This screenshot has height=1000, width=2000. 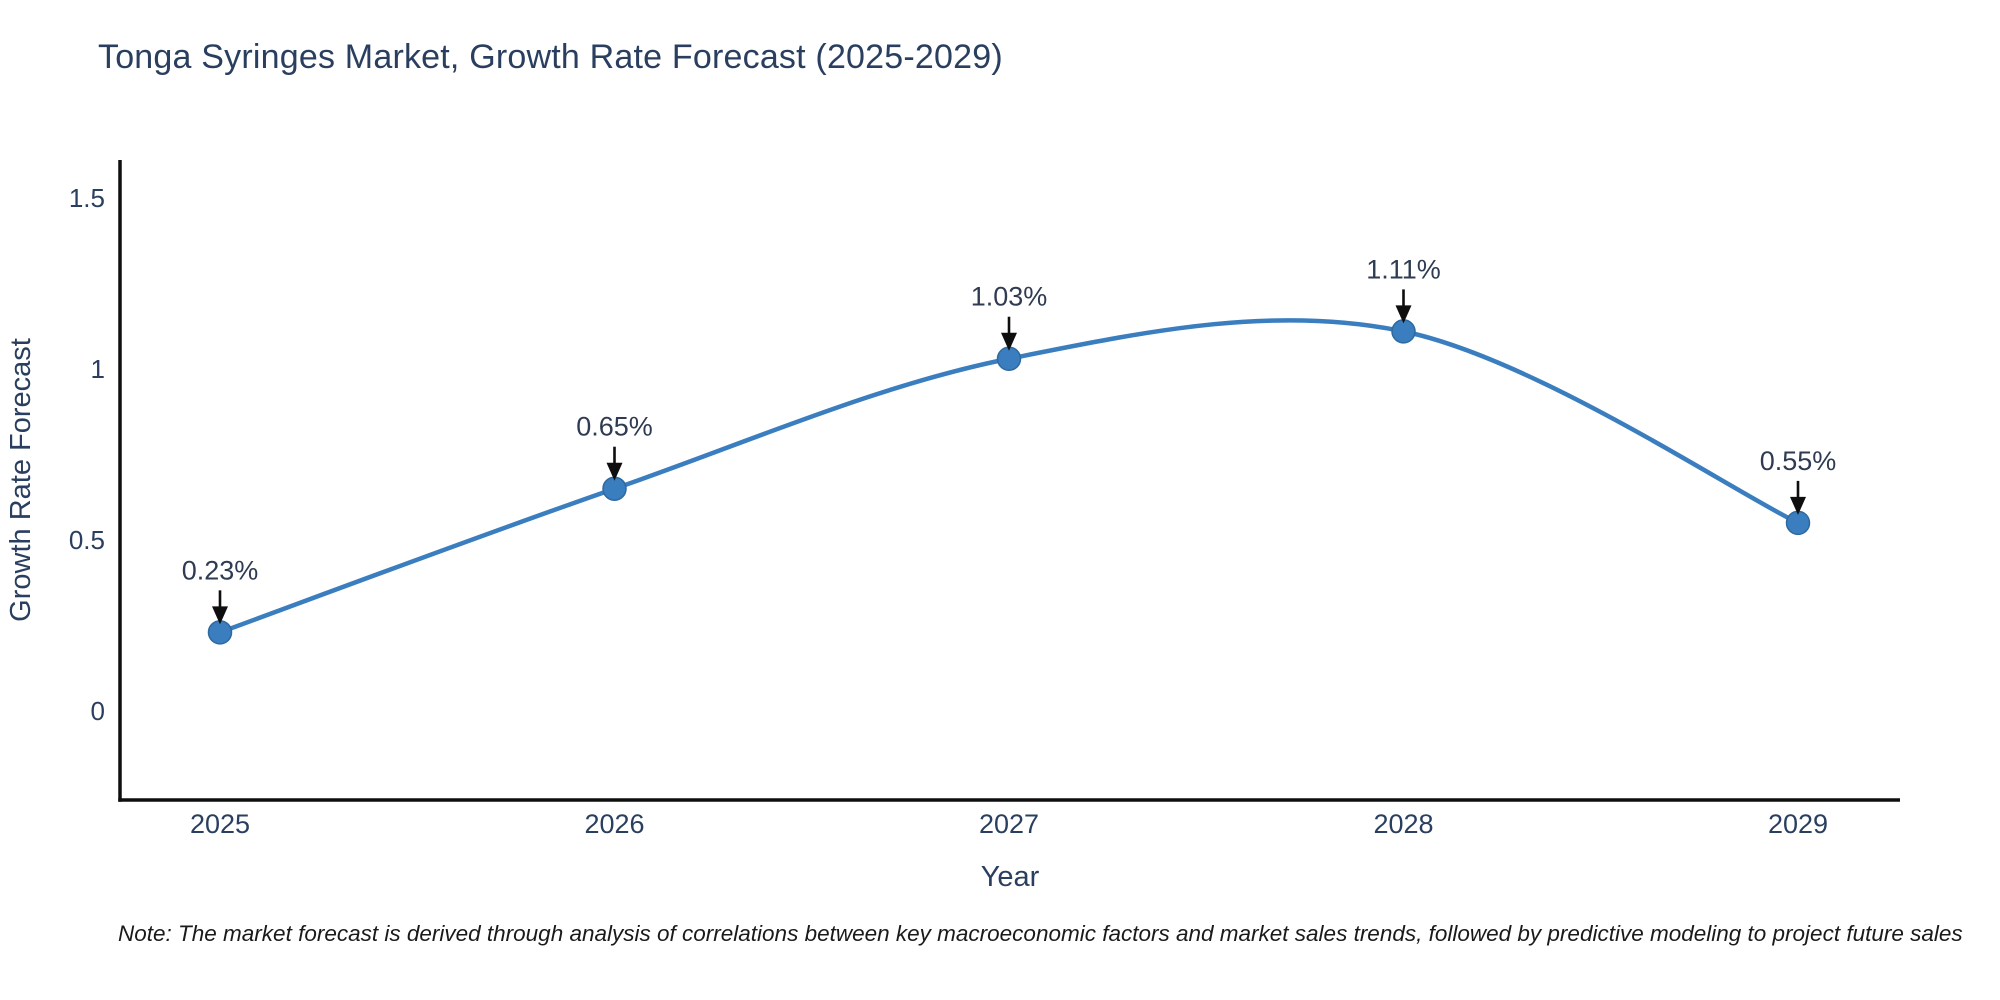 What do you see at coordinates (1798, 824) in the screenshot?
I see `x-tick-label: 2029` at bounding box center [1798, 824].